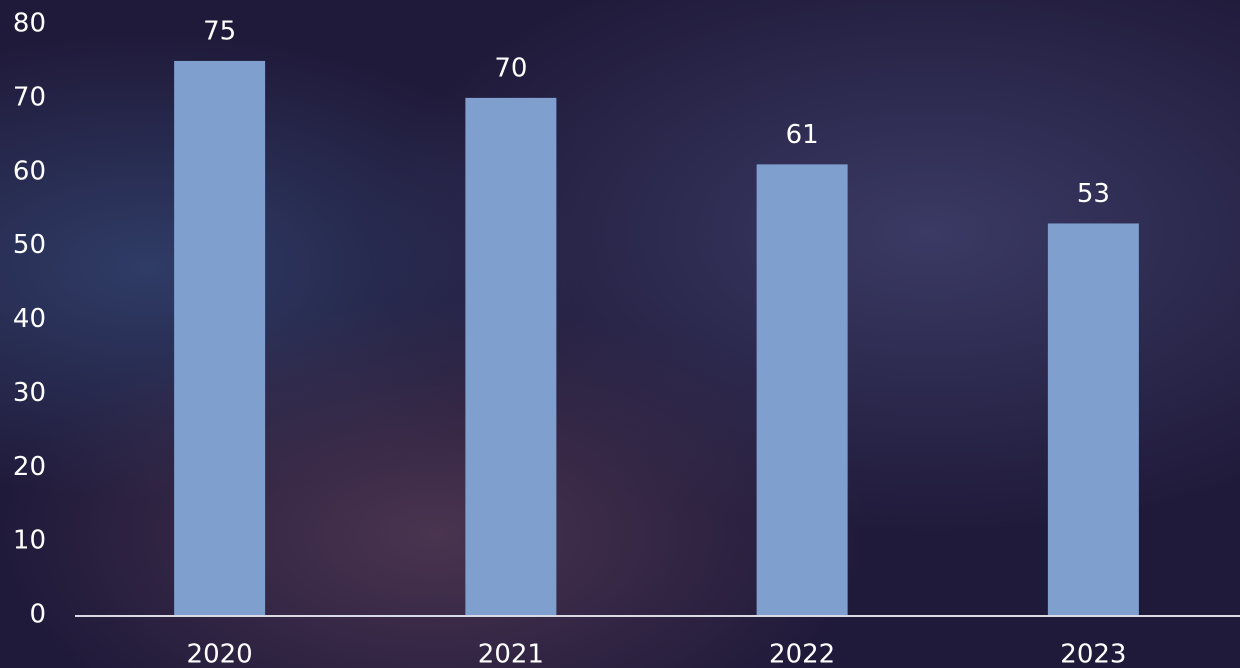 Image resolution: width=1240 pixels, height=668 pixels. I want to click on data-label: 61, so click(802, 135).